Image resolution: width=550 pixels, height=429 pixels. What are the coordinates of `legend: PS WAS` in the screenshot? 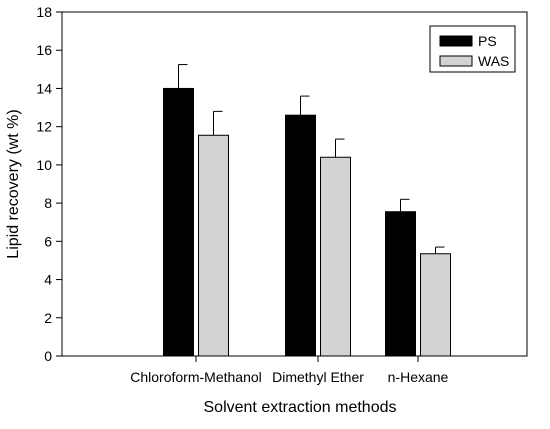 It's located at (472, 49).